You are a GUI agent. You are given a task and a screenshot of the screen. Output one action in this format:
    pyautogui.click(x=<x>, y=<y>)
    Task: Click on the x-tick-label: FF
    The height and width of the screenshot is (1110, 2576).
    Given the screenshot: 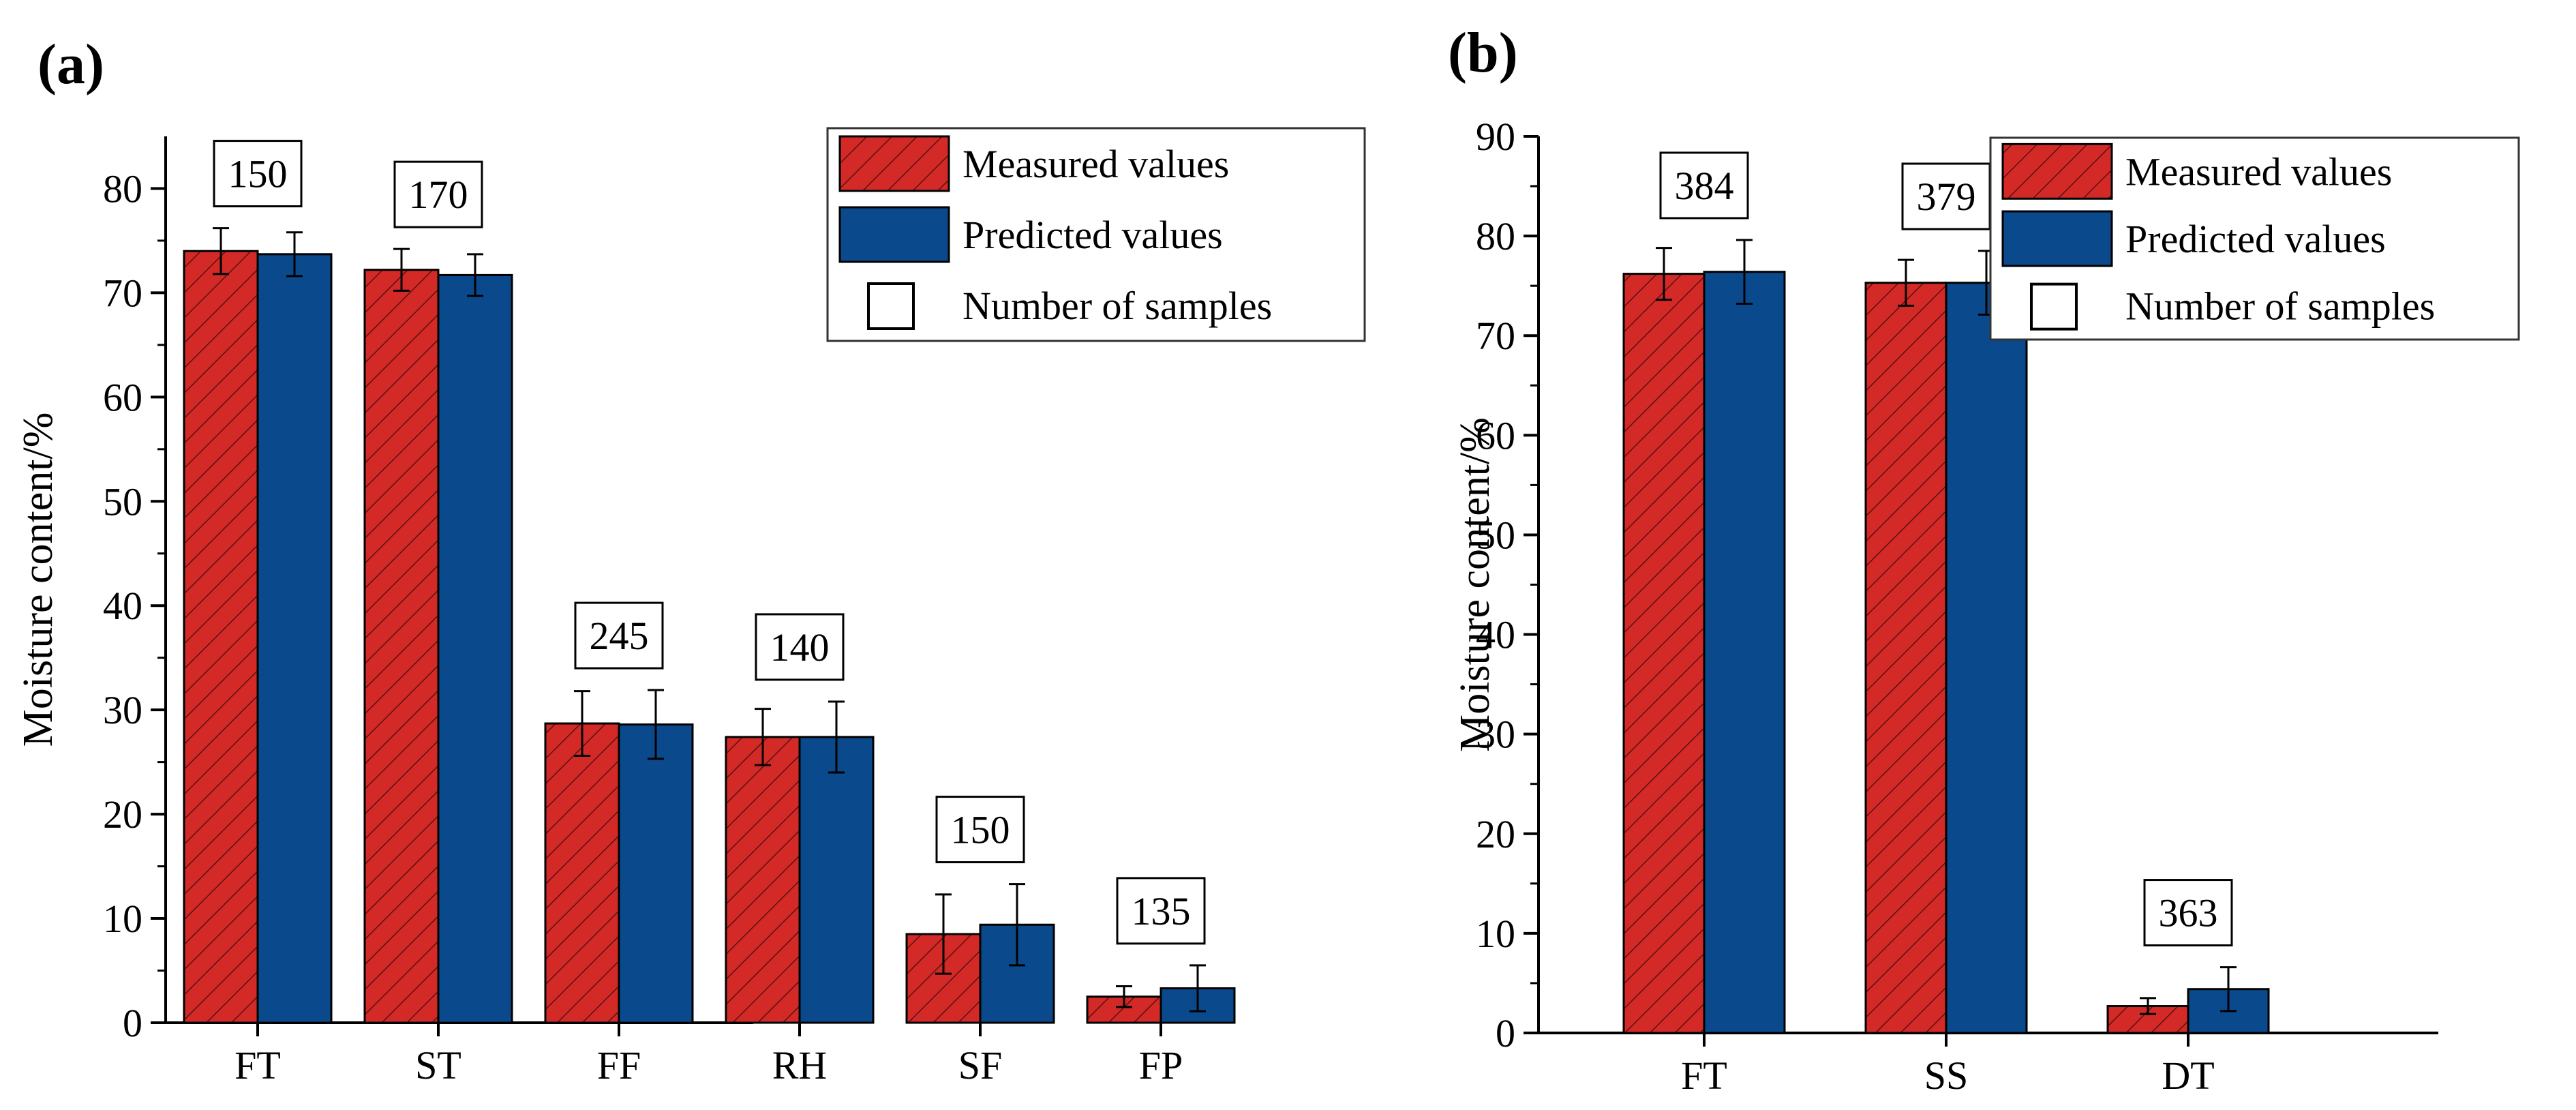 What is the action you would take?
    pyautogui.click(x=619, y=1065)
    